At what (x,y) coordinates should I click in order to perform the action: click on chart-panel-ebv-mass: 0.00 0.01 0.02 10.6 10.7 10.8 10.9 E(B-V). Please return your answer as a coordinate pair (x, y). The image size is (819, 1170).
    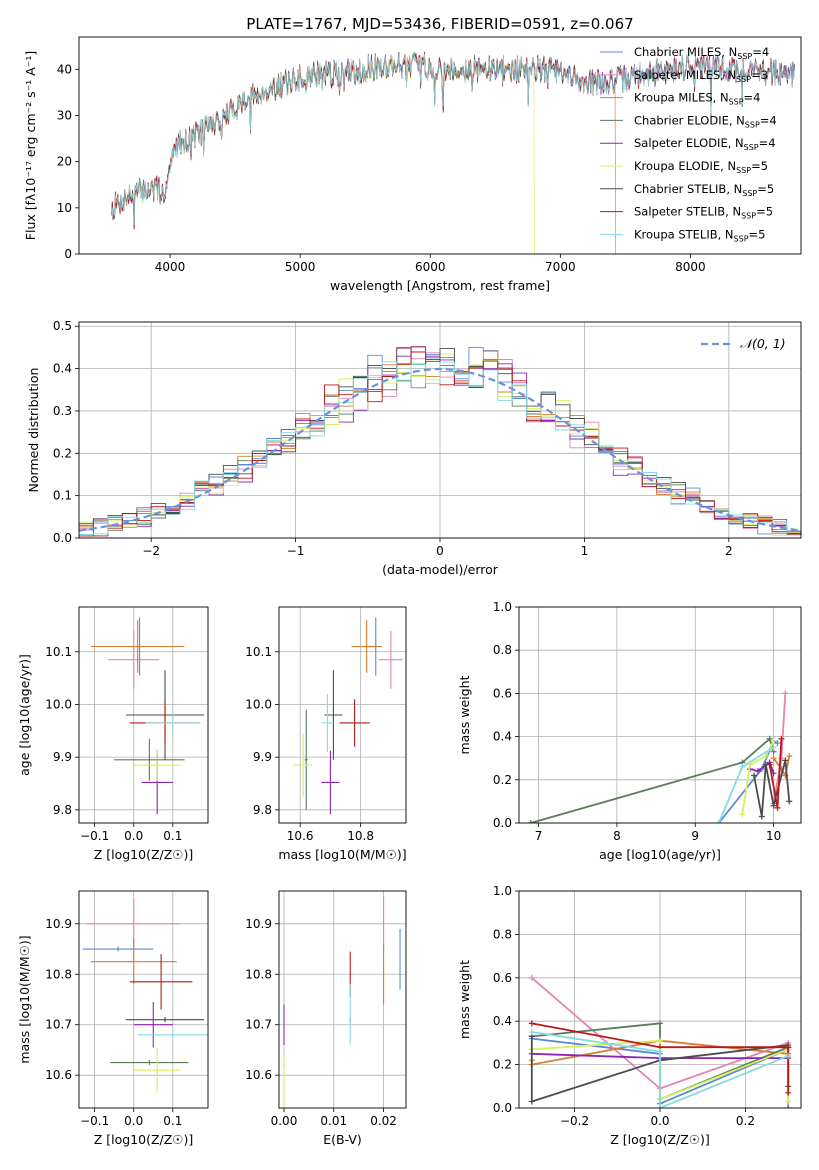
    Looking at the image, I should click on (326, 1018).